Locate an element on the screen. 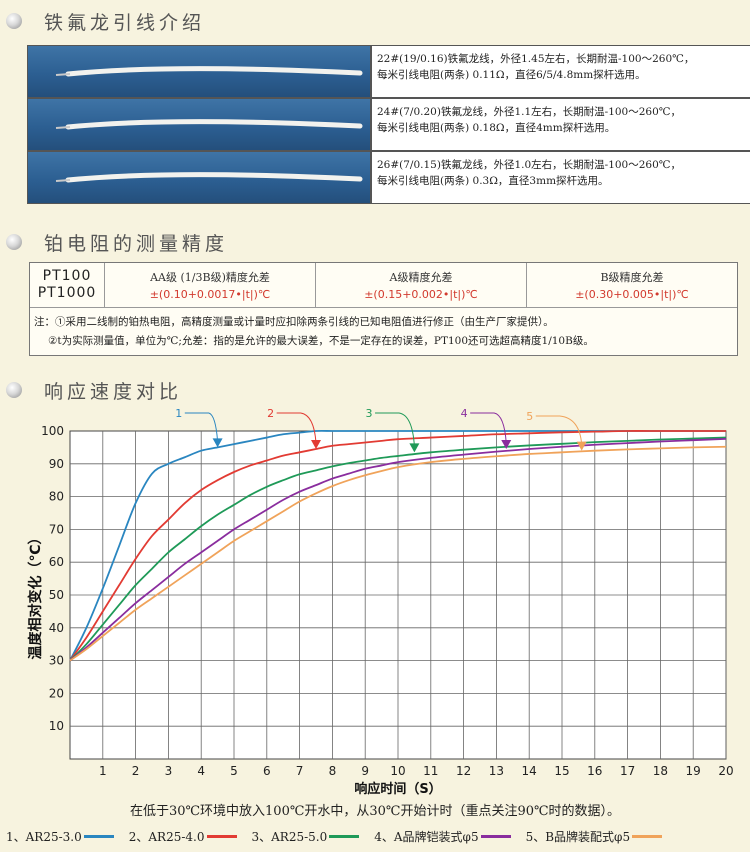 The height and width of the screenshot is (852, 750). series-marker-label: 3 is located at coordinates (369, 413).